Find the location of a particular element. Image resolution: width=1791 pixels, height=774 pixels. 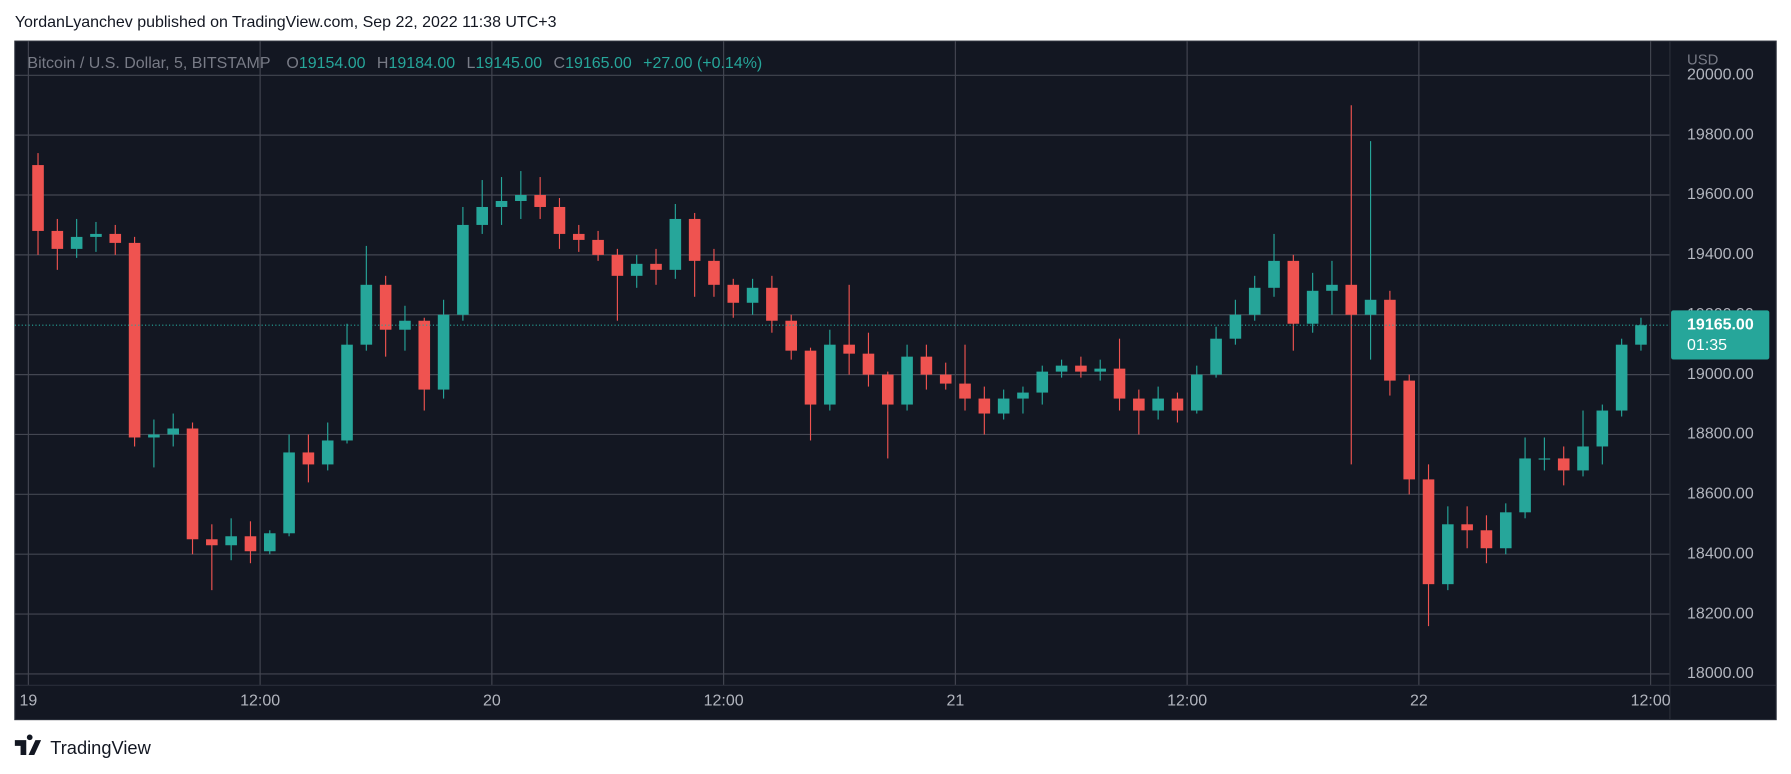

x-tick-label: 19 is located at coordinates (28, 701).